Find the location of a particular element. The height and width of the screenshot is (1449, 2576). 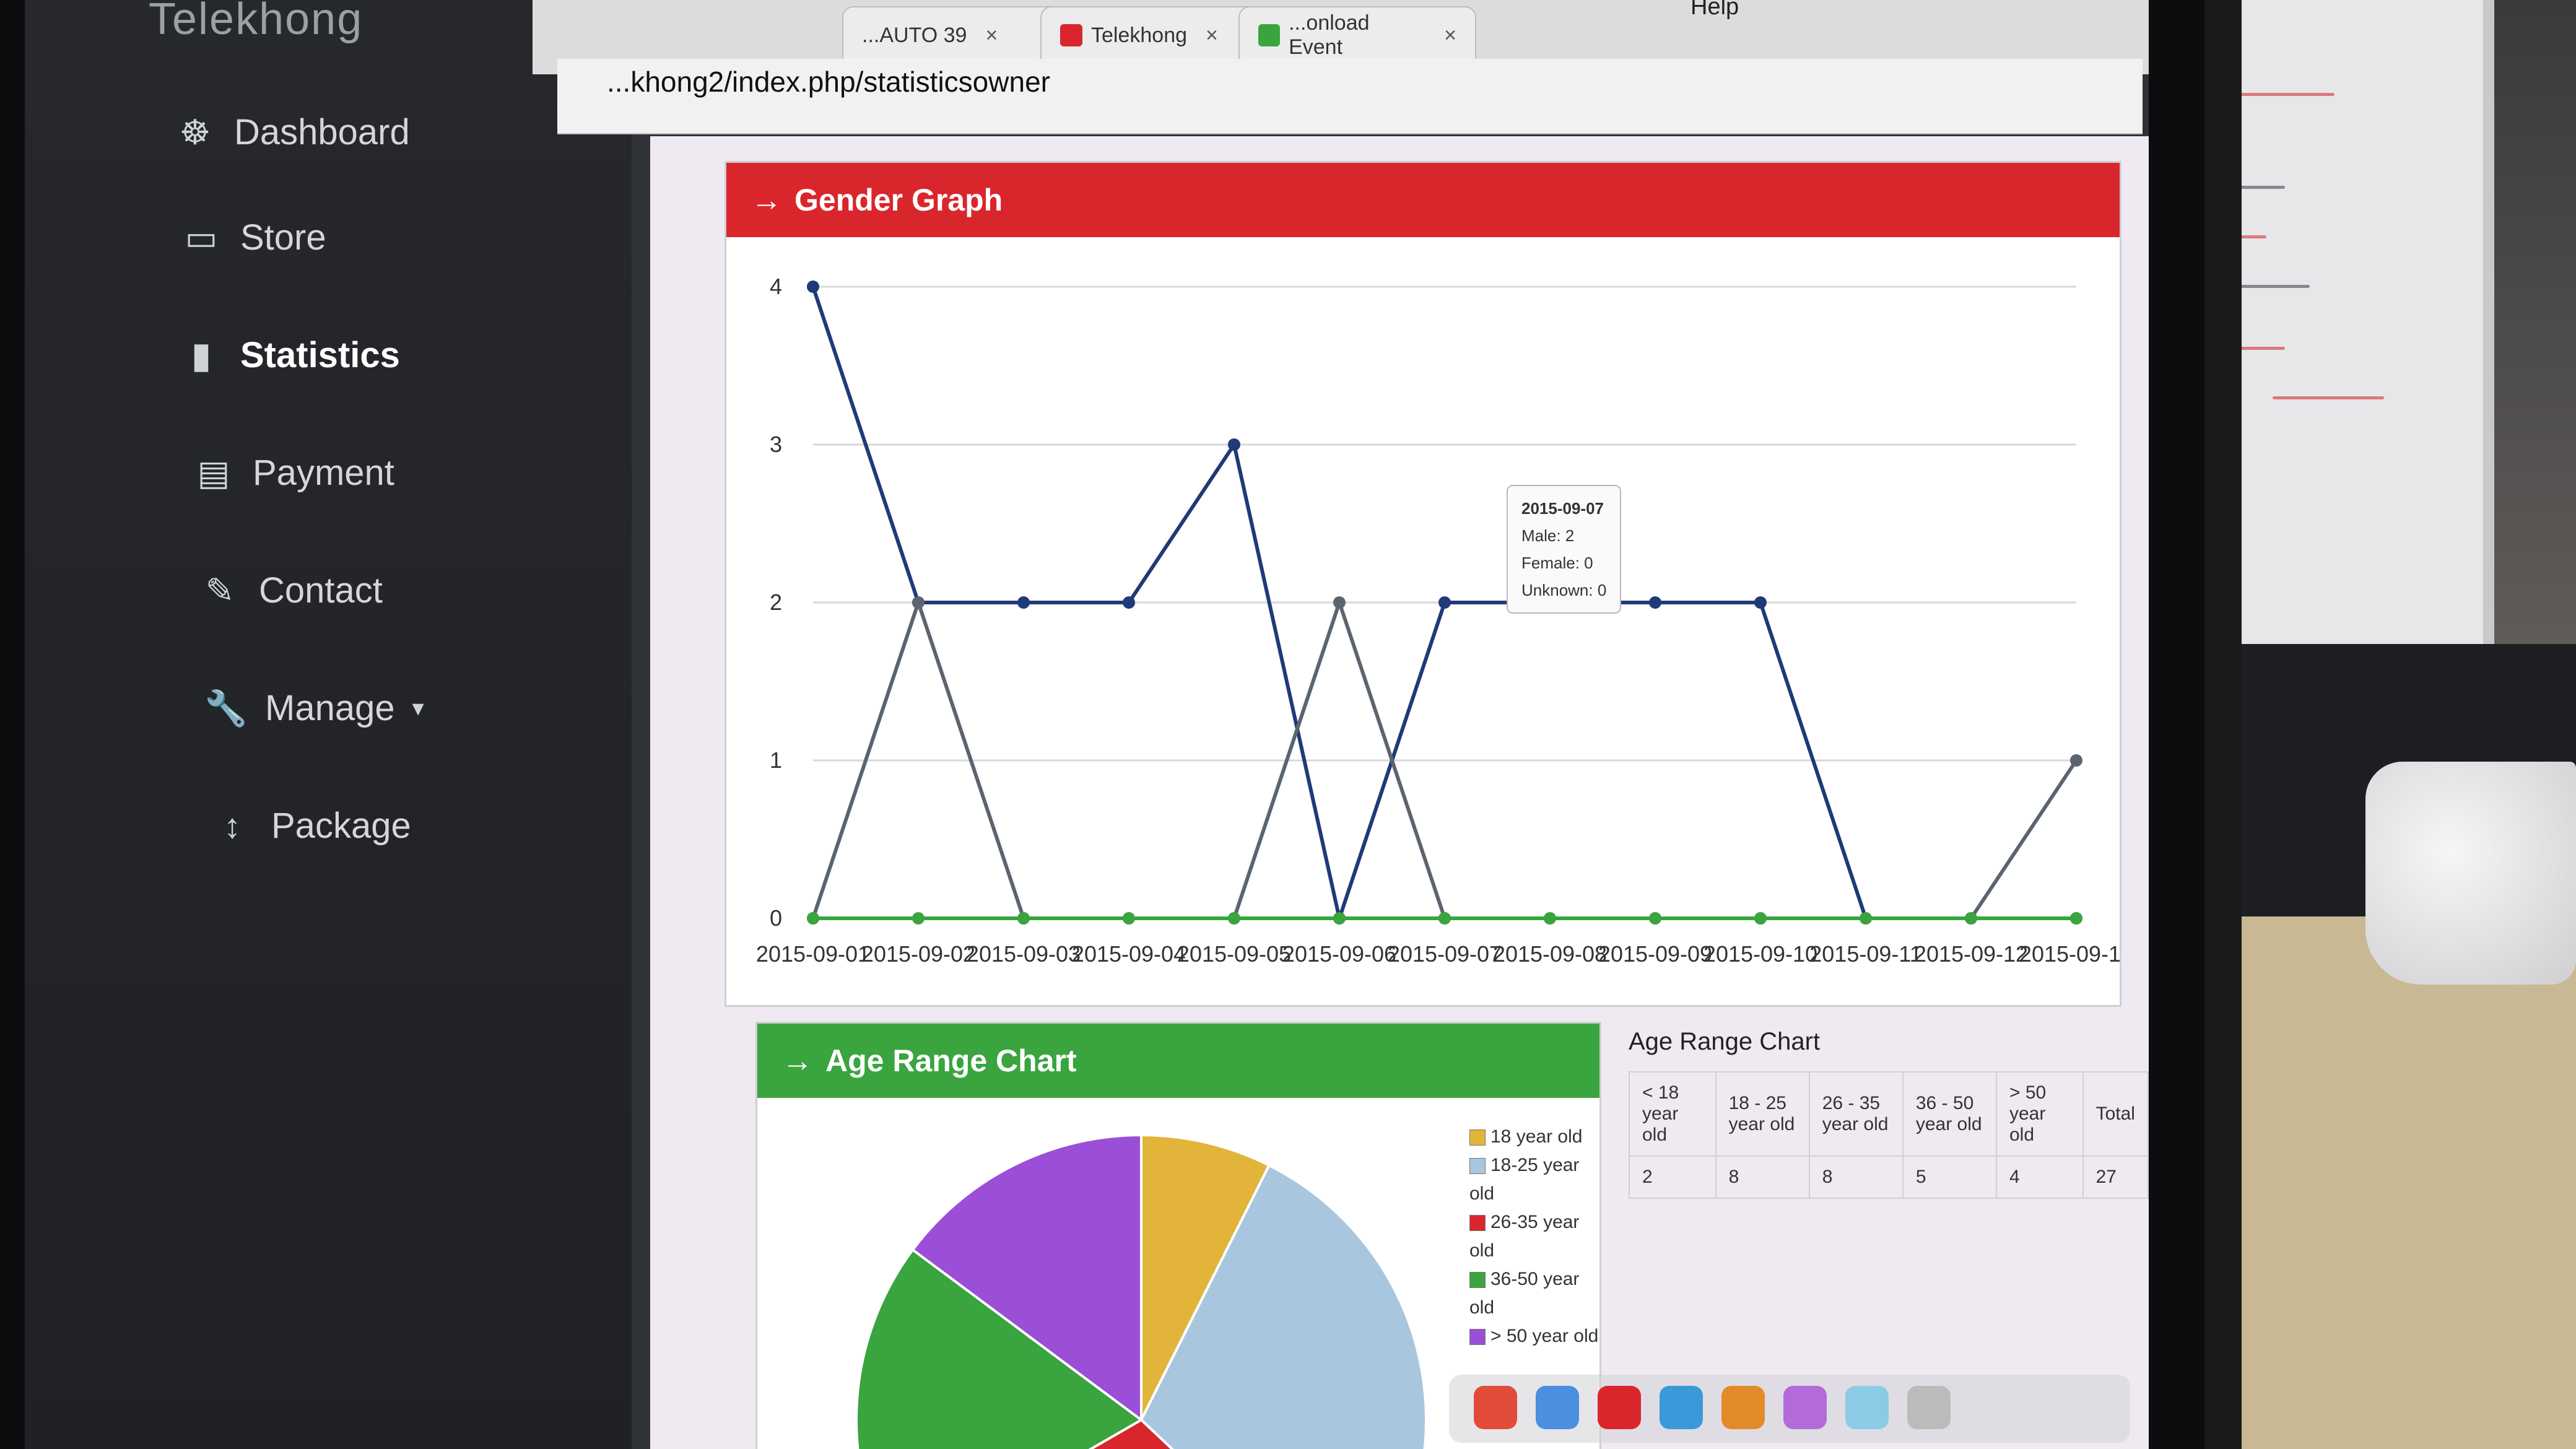

sidebar-item-dashboard: ☸ Dashboard is located at coordinates (291, 132).